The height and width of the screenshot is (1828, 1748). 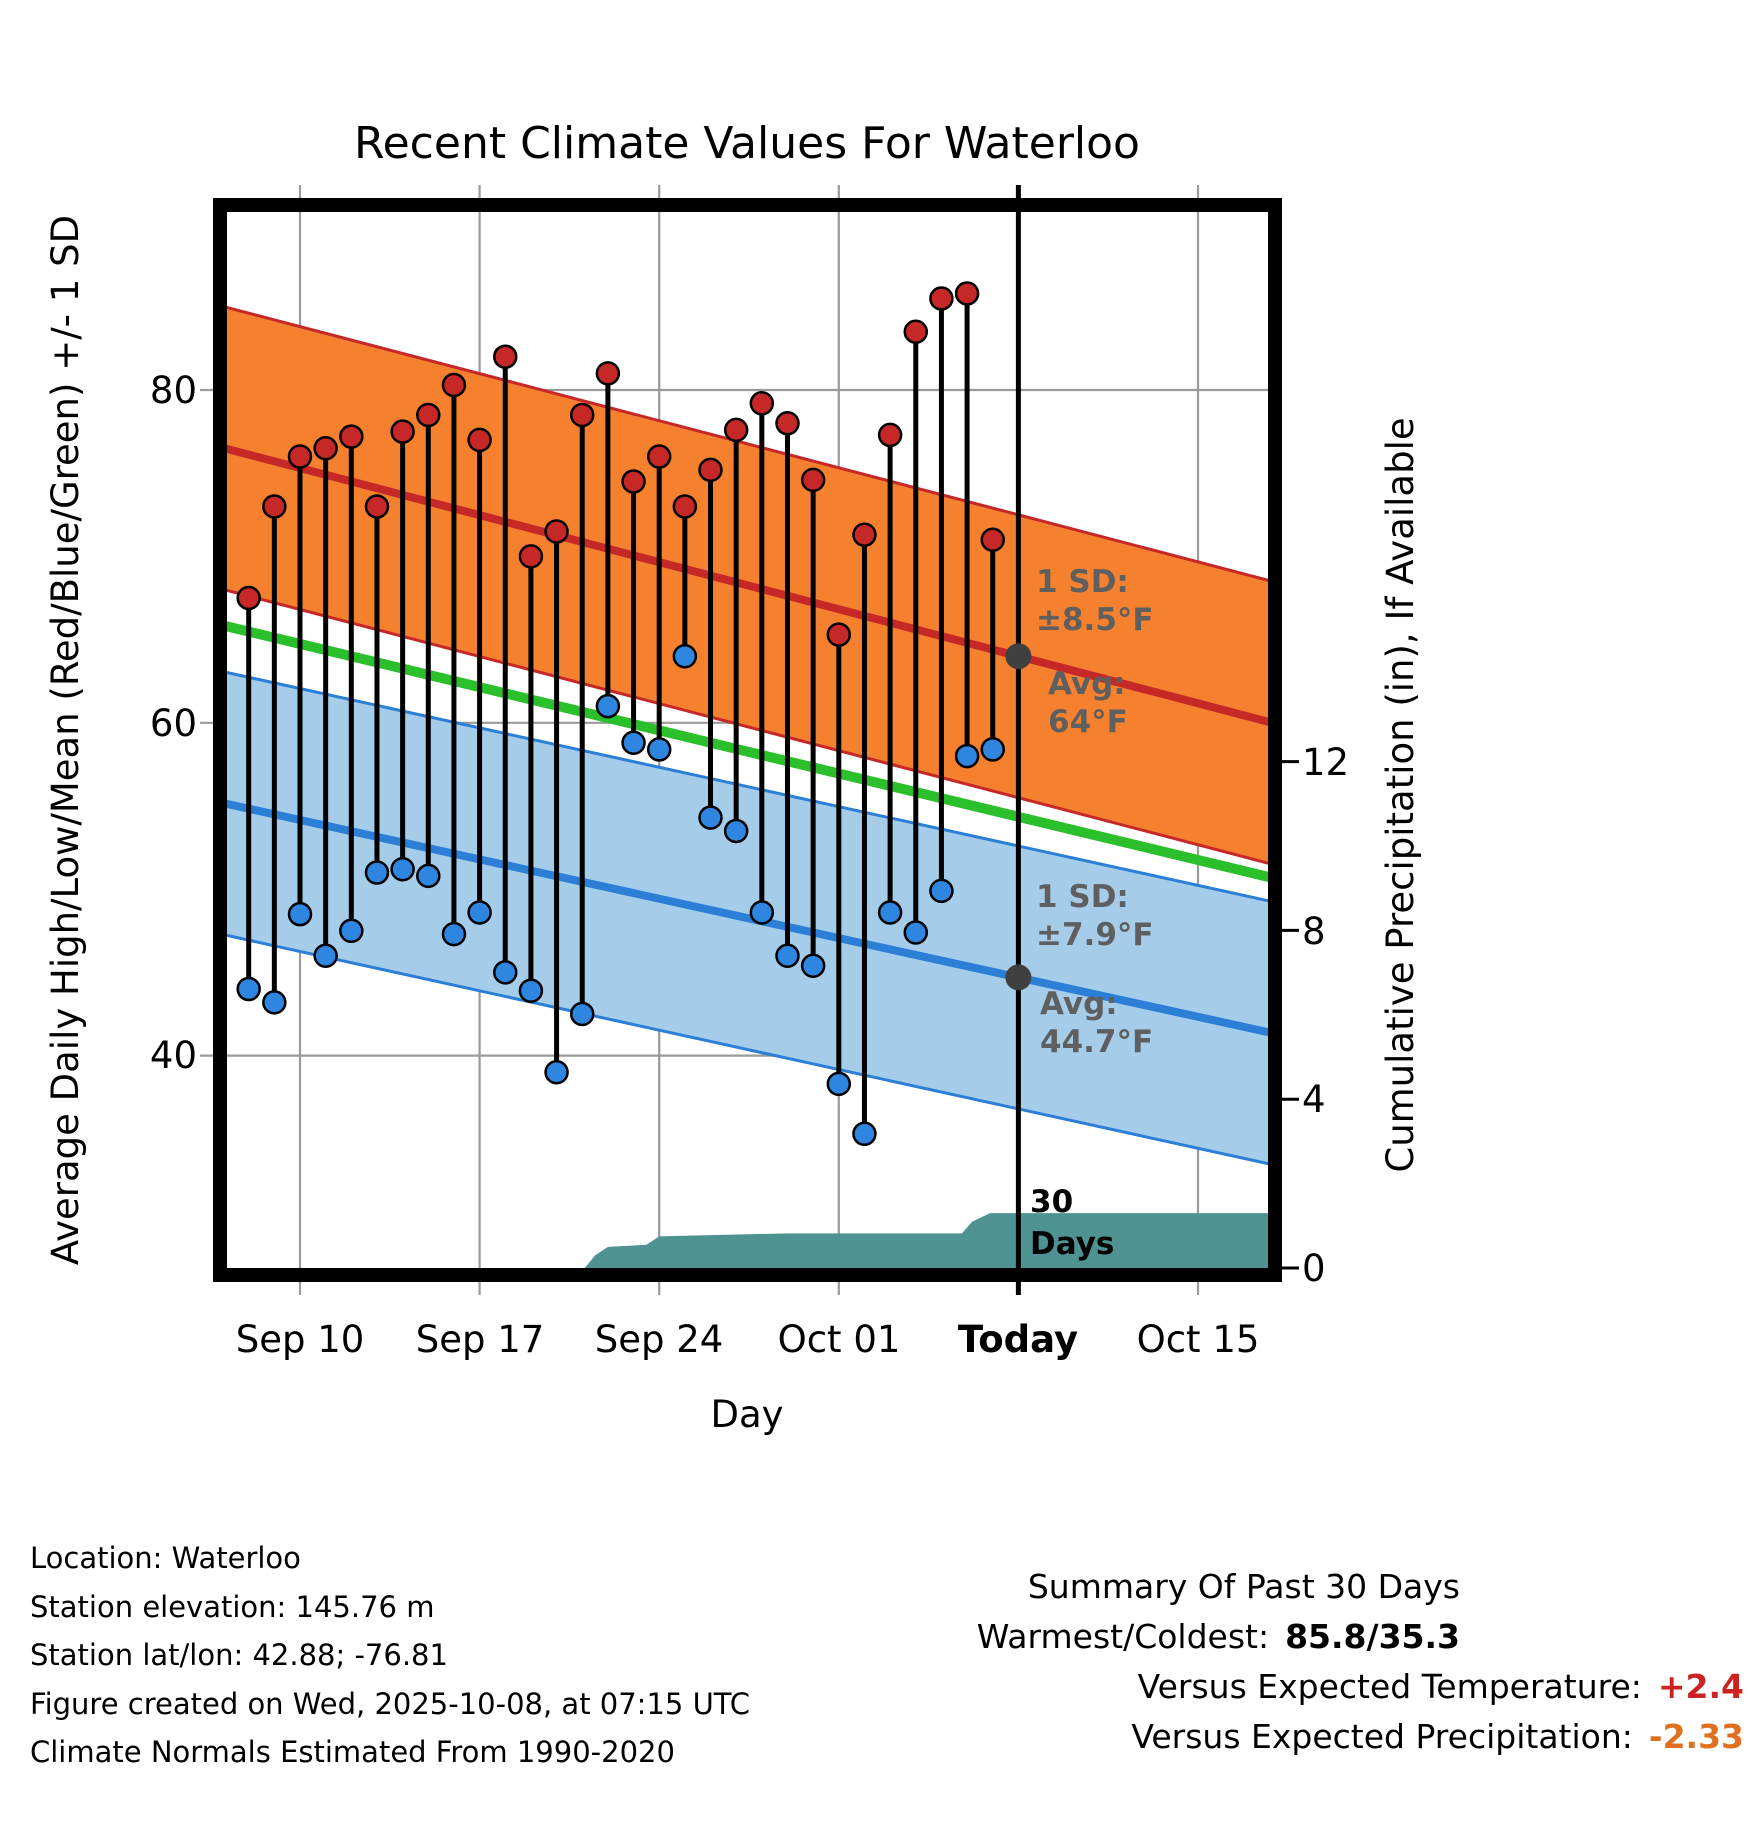 What do you see at coordinates (1051, 1202) in the screenshot?
I see `precip-days-annotation-line1: 30` at bounding box center [1051, 1202].